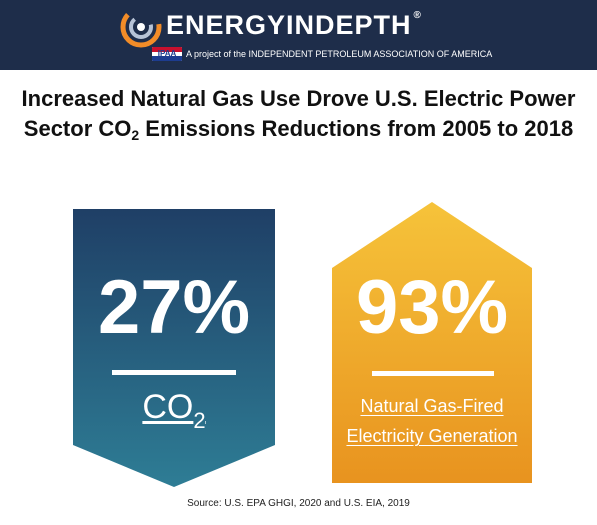  I want to click on natural-gas-label-line-1: Natural Gas-Fired, so click(432, 406).